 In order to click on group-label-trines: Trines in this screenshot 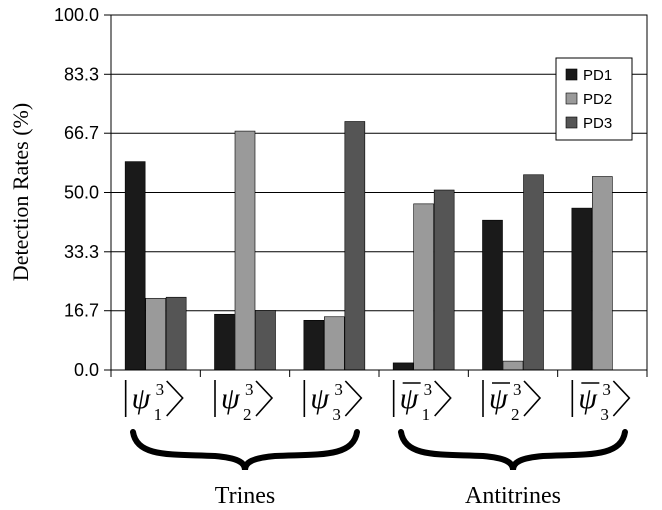, I will do `click(245, 496)`.